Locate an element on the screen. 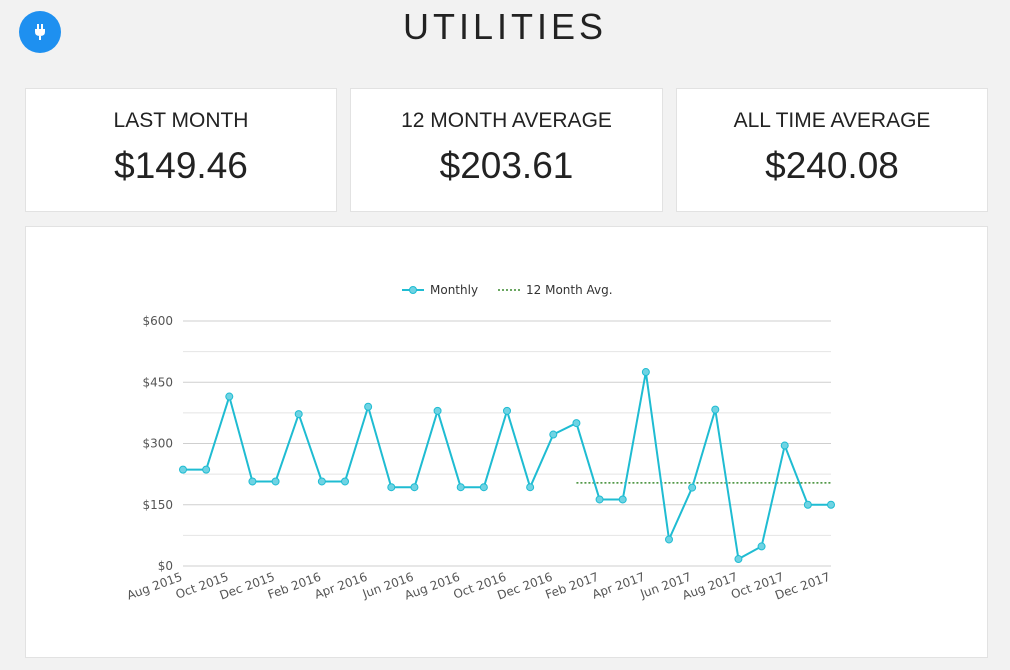  page-title: UTILITIES is located at coordinates (505, 26).